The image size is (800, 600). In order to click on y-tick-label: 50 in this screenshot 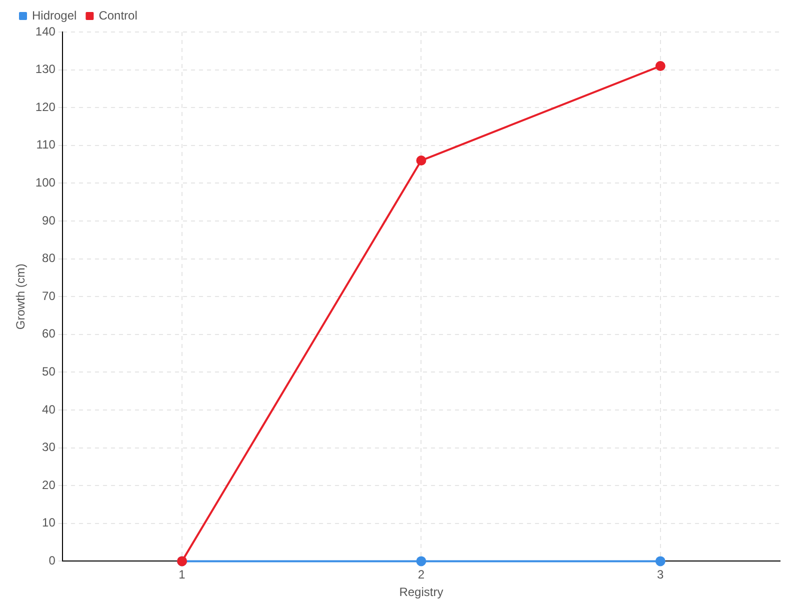, I will do `click(49, 371)`.